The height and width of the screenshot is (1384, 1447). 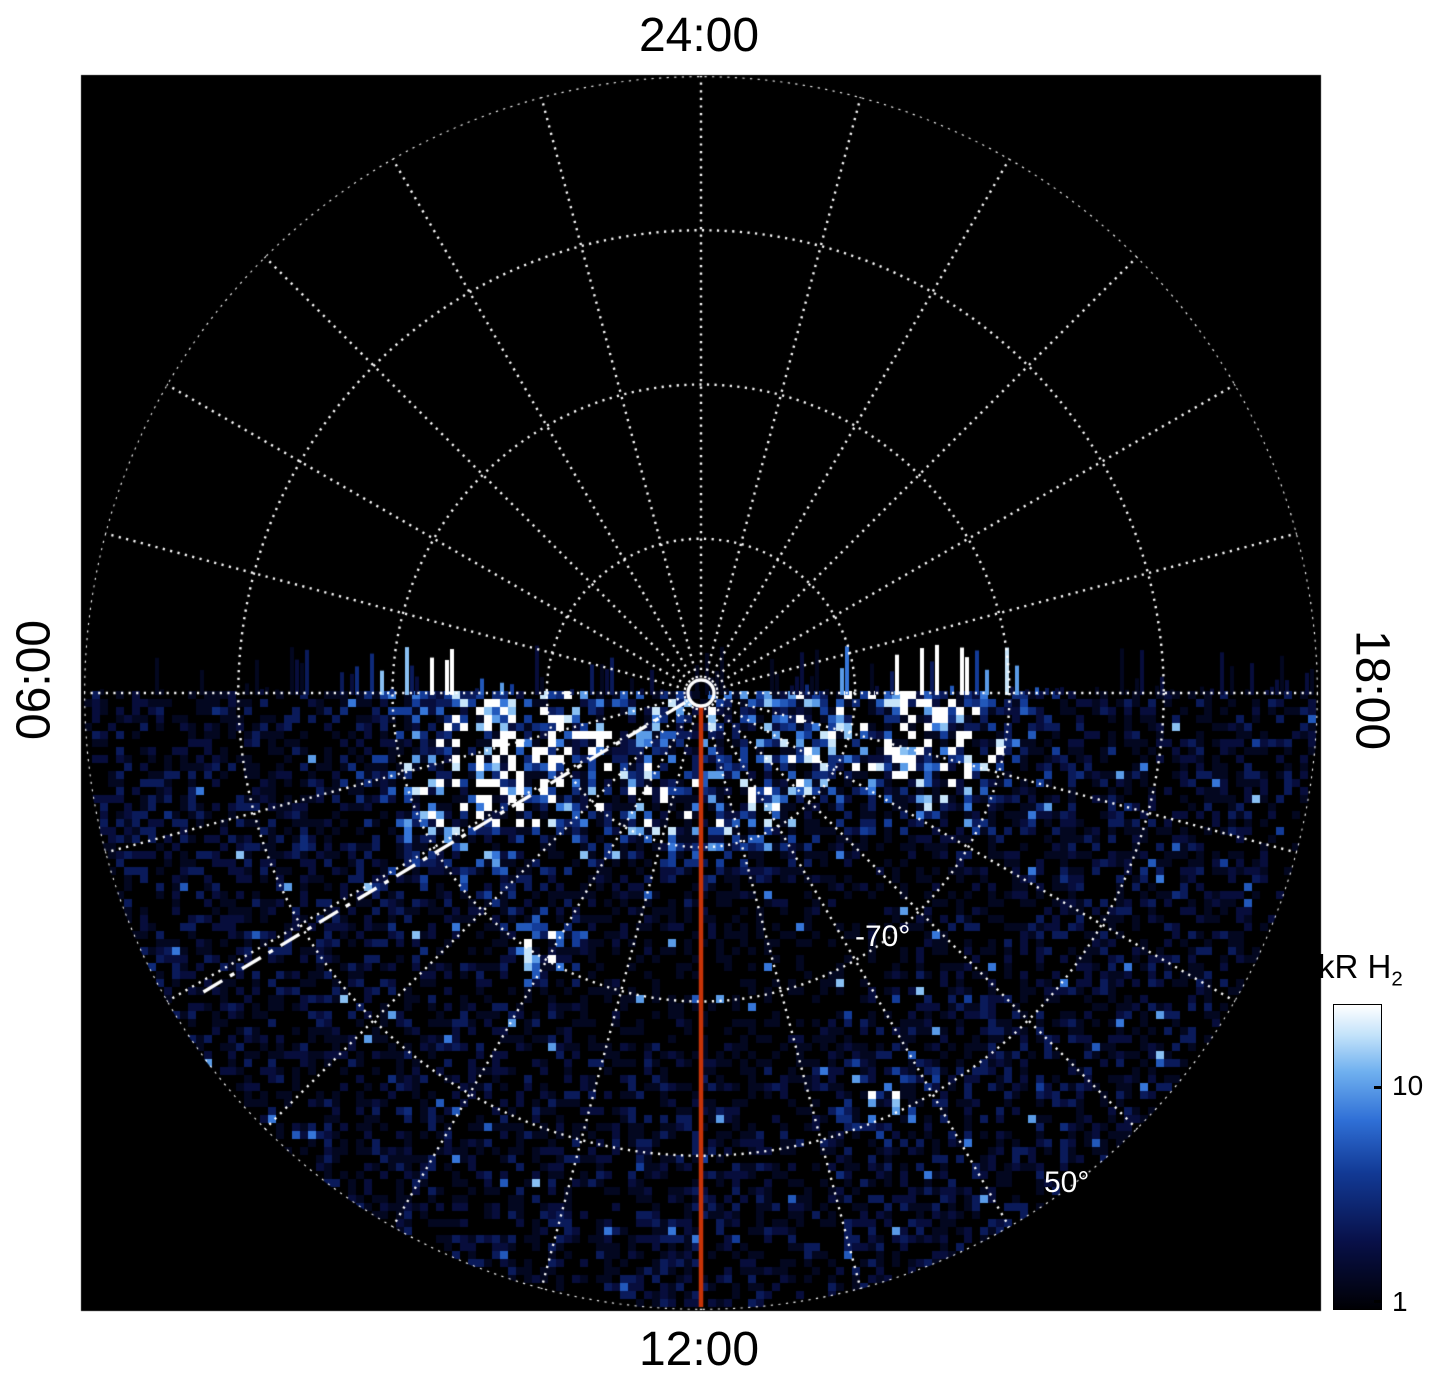 What do you see at coordinates (699, 1349) in the screenshot?
I see `time-label-1200: 12:00` at bounding box center [699, 1349].